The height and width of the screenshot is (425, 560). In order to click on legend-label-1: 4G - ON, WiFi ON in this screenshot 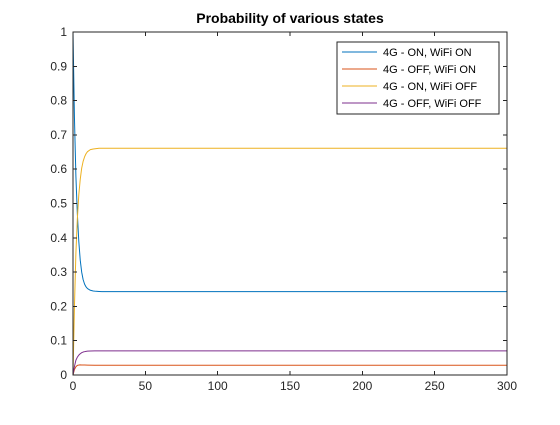, I will do `click(427, 53)`.